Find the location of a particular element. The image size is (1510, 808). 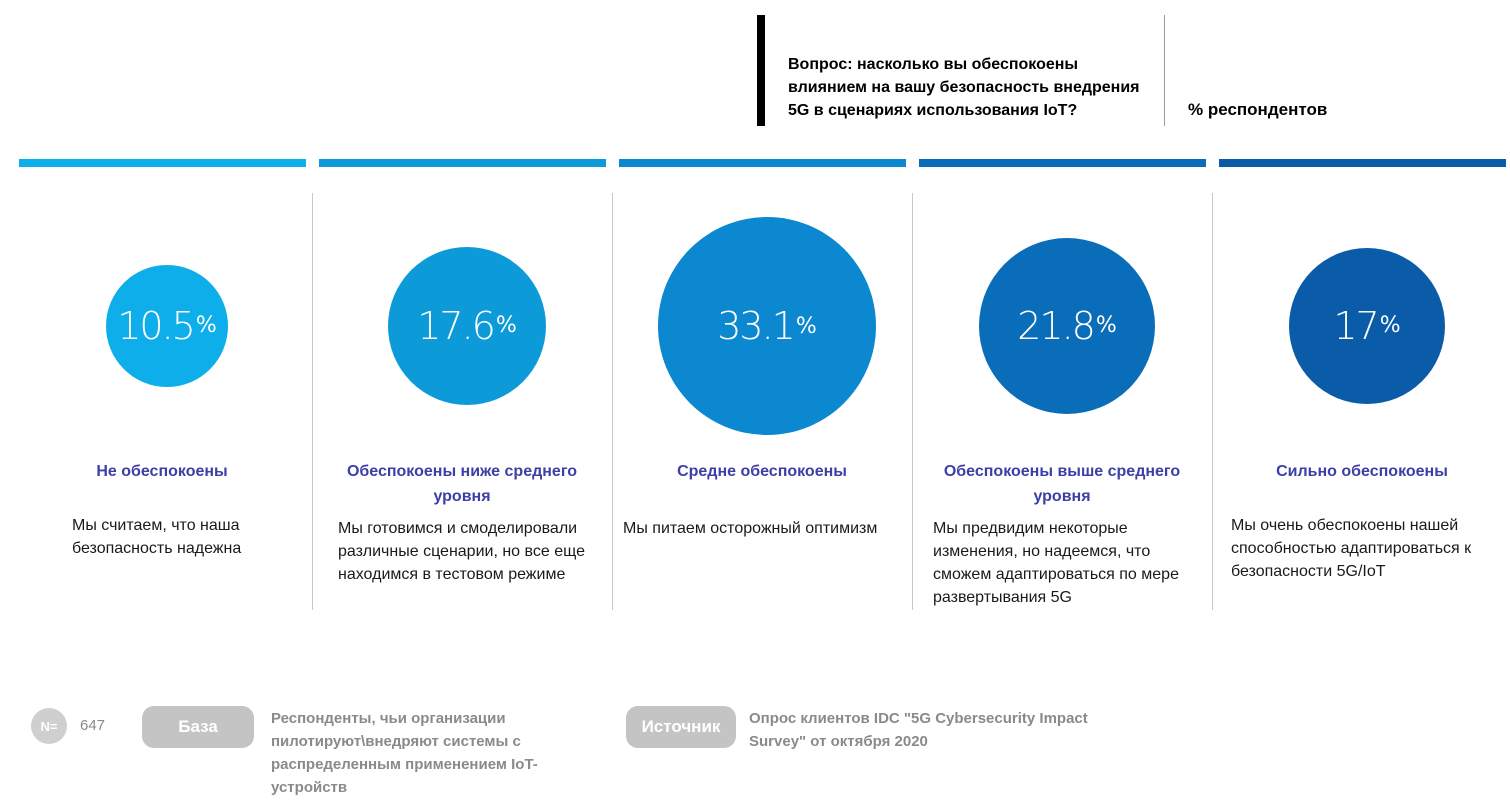

unit-label: % респондентов is located at coordinates (1258, 109).